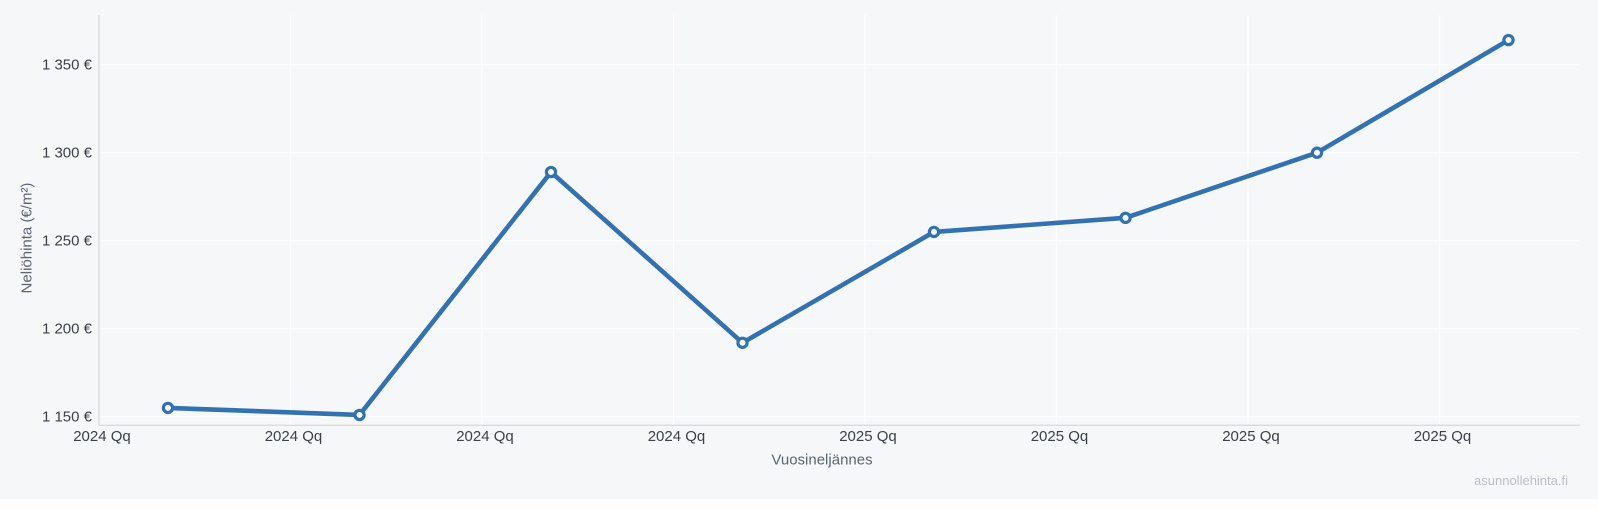  I want to click on y-tick-label: 1 150 €, so click(67, 417).